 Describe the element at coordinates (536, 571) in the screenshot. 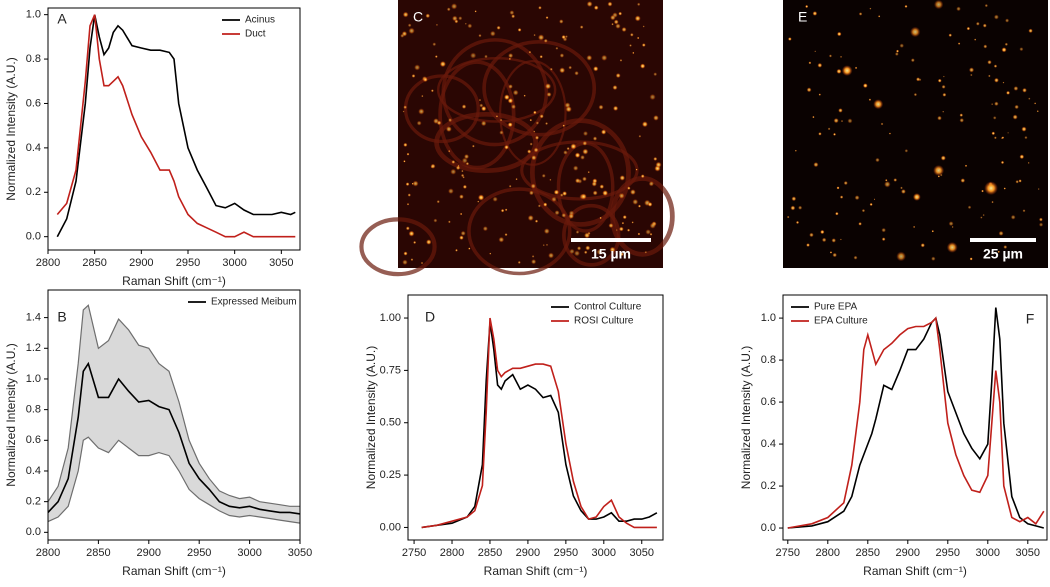

I see `x-axis-title: Raman Shift (cm⁻¹)` at that location.